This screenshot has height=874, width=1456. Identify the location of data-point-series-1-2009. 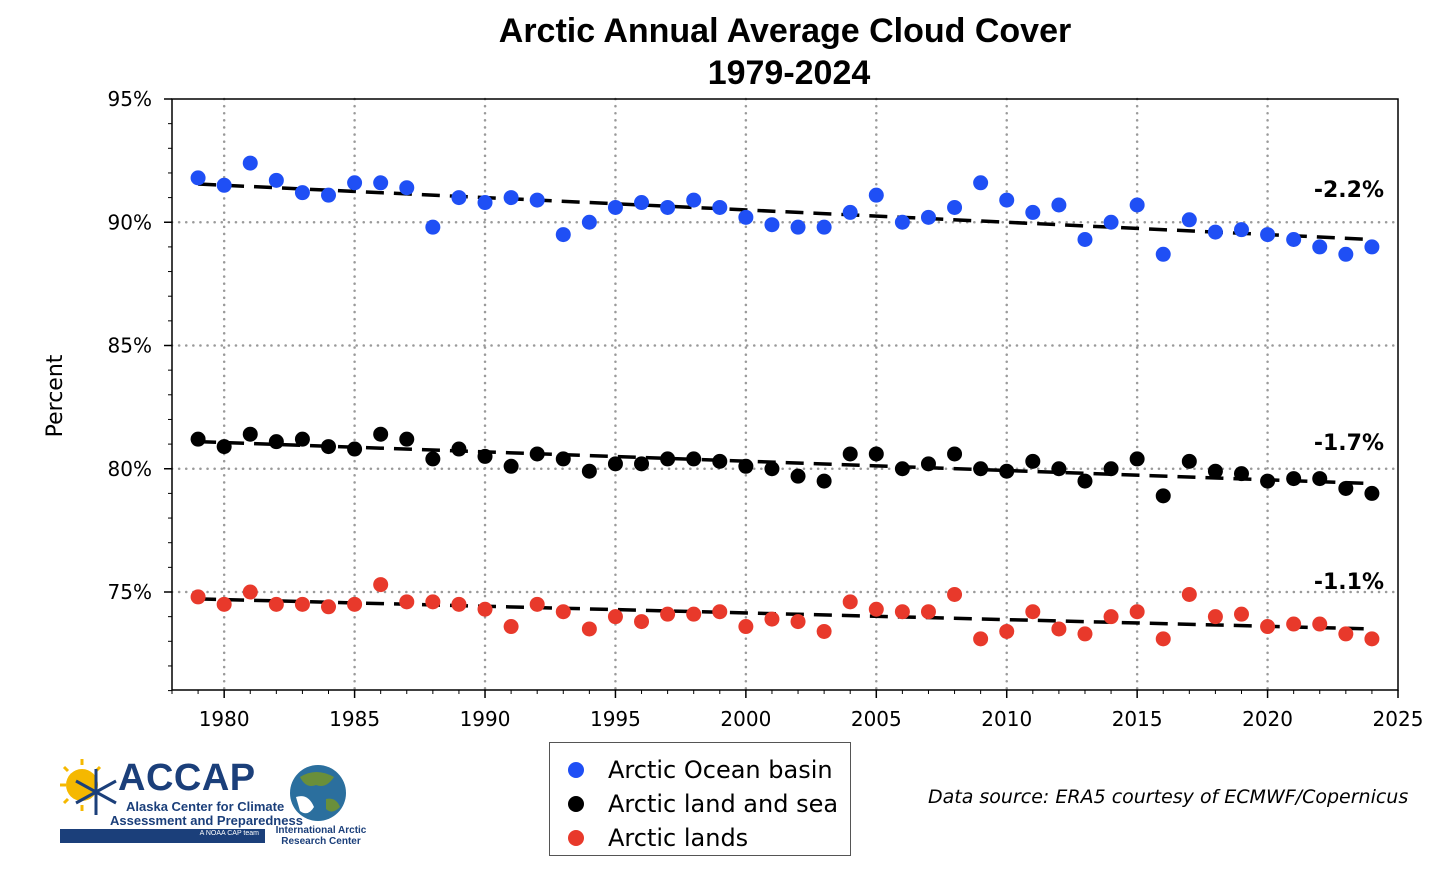
(981, 469).